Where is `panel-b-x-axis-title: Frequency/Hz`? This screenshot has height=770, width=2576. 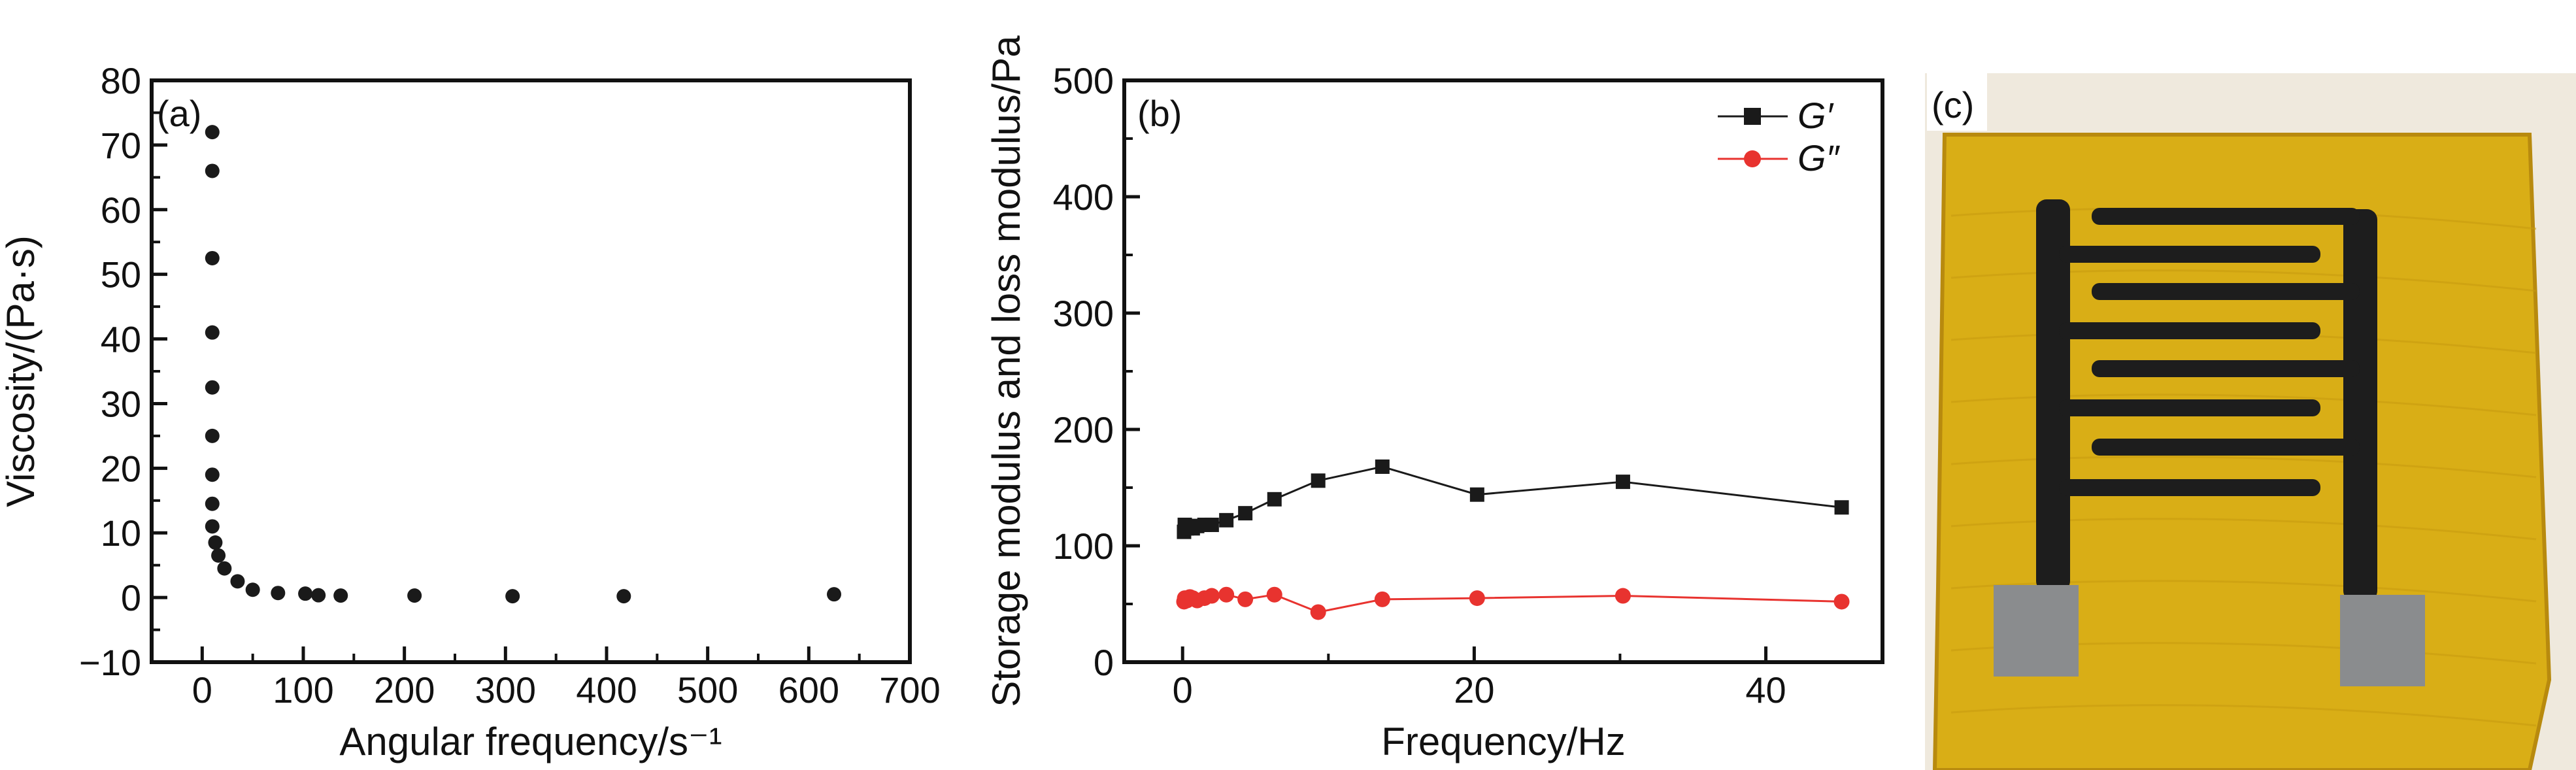 panel-b-x-axis-title: Frequency/Hz is located at coordinates (1503, 741).